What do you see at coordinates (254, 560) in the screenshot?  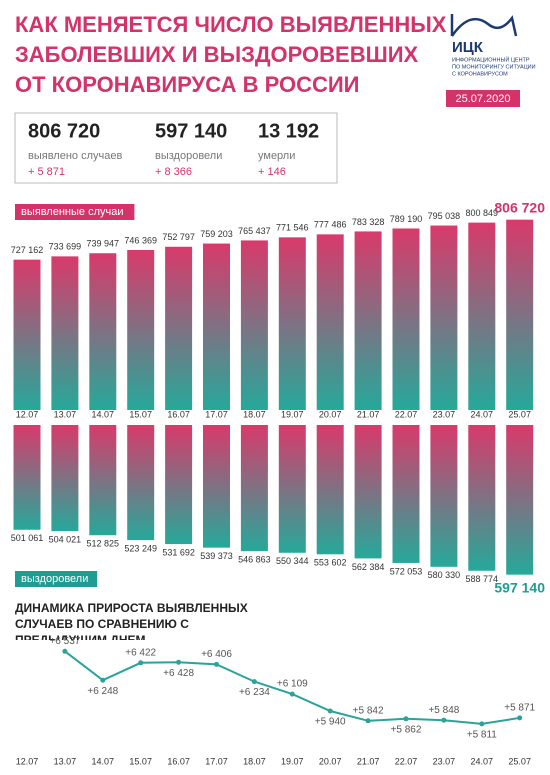 I see `value-label: 546 863` at bounding box center [254, 560].